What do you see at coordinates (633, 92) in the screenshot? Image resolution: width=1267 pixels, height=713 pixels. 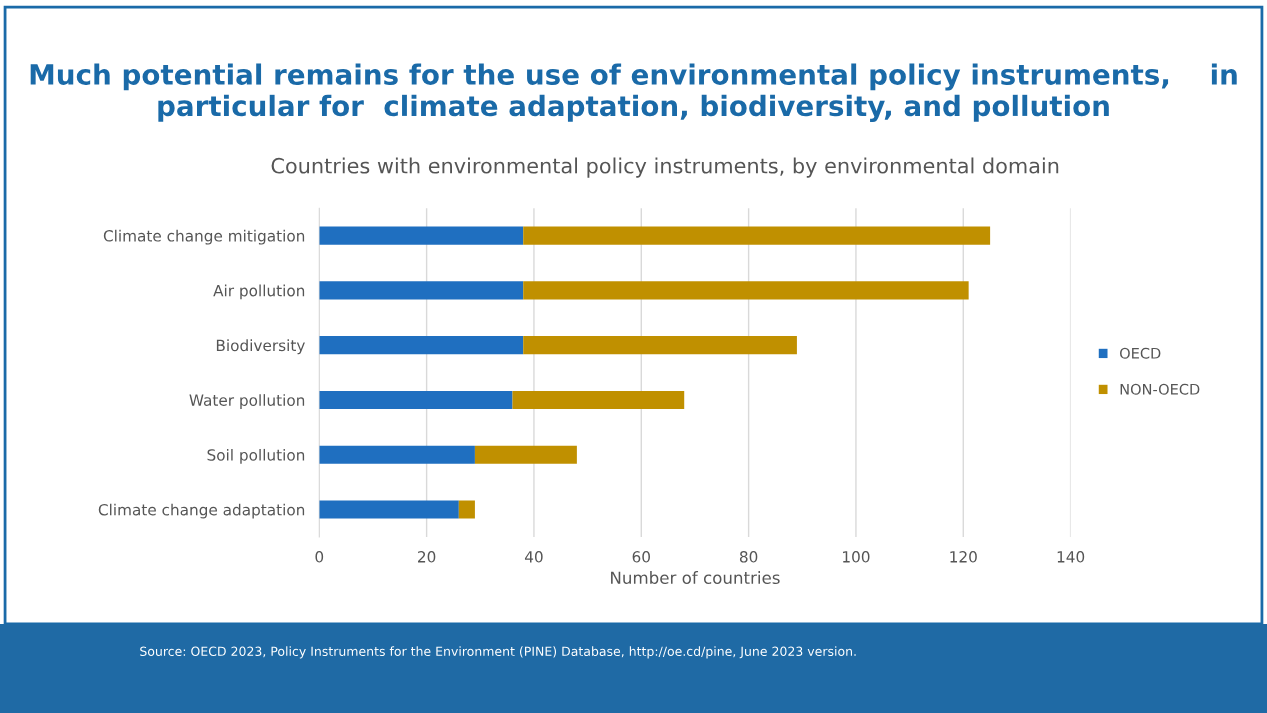 I see `chart-title: Much potential remains for the use of environmental policy instruments, in particular for climate adaptation, biodiversity, and pollution` at bounding box center [633, 92].